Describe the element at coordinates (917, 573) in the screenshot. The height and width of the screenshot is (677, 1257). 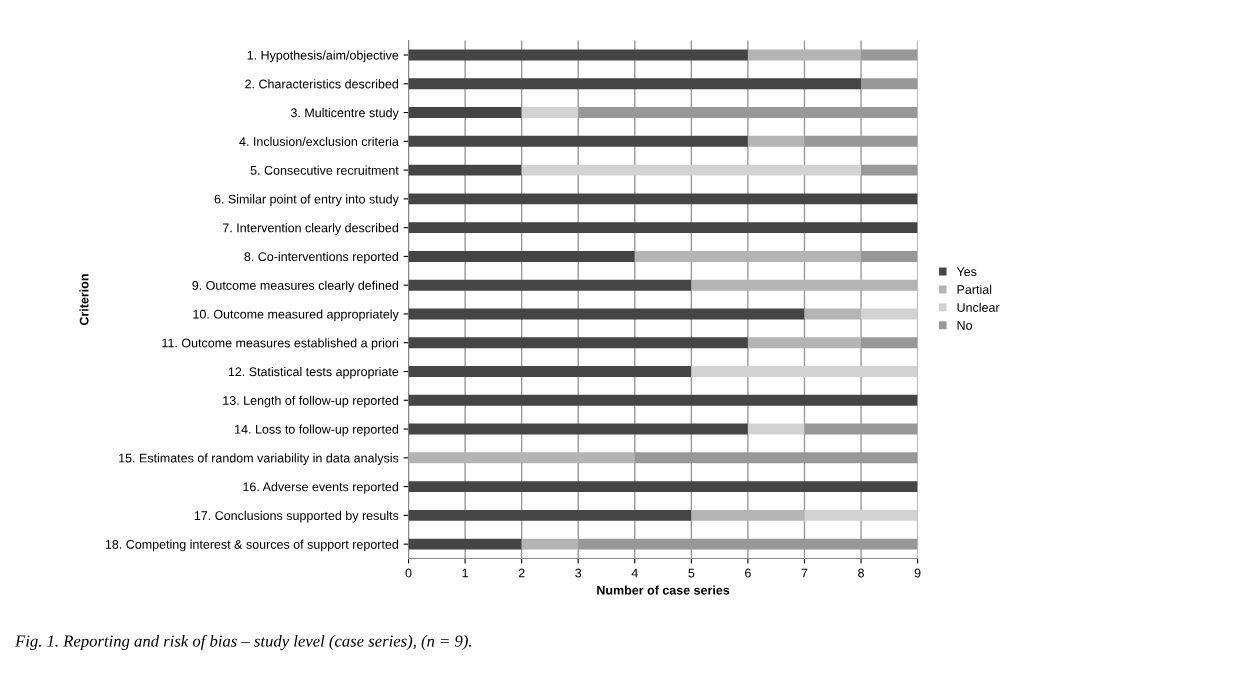
I see `x-tick-label: 9` at that location.